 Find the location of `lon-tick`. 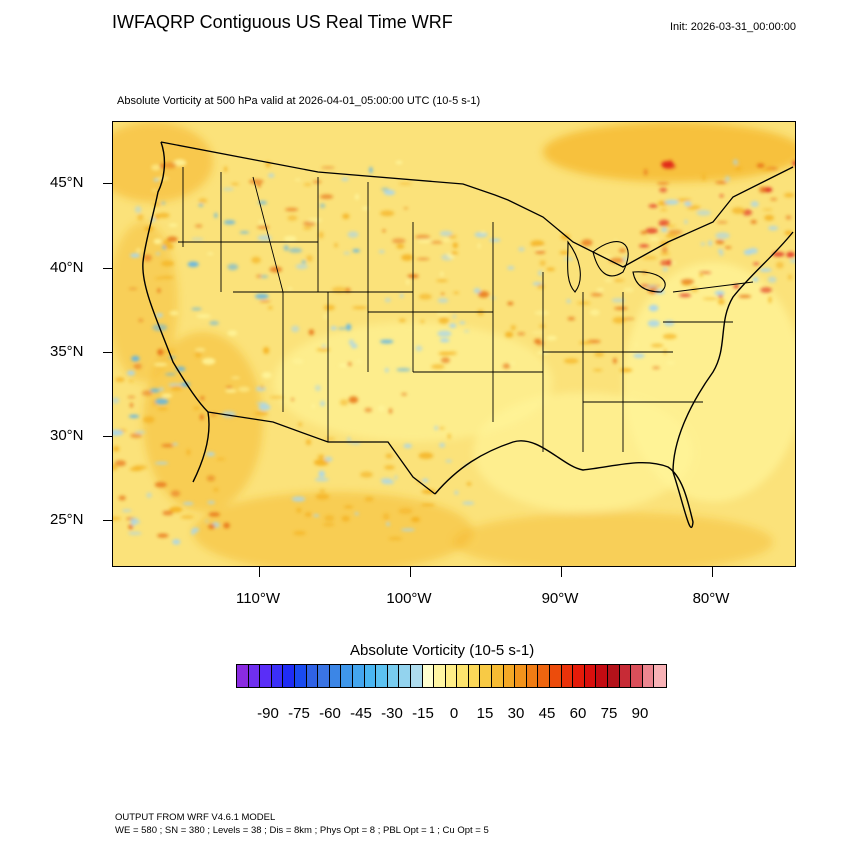

lon-tick is located at coordinates (561, 572).